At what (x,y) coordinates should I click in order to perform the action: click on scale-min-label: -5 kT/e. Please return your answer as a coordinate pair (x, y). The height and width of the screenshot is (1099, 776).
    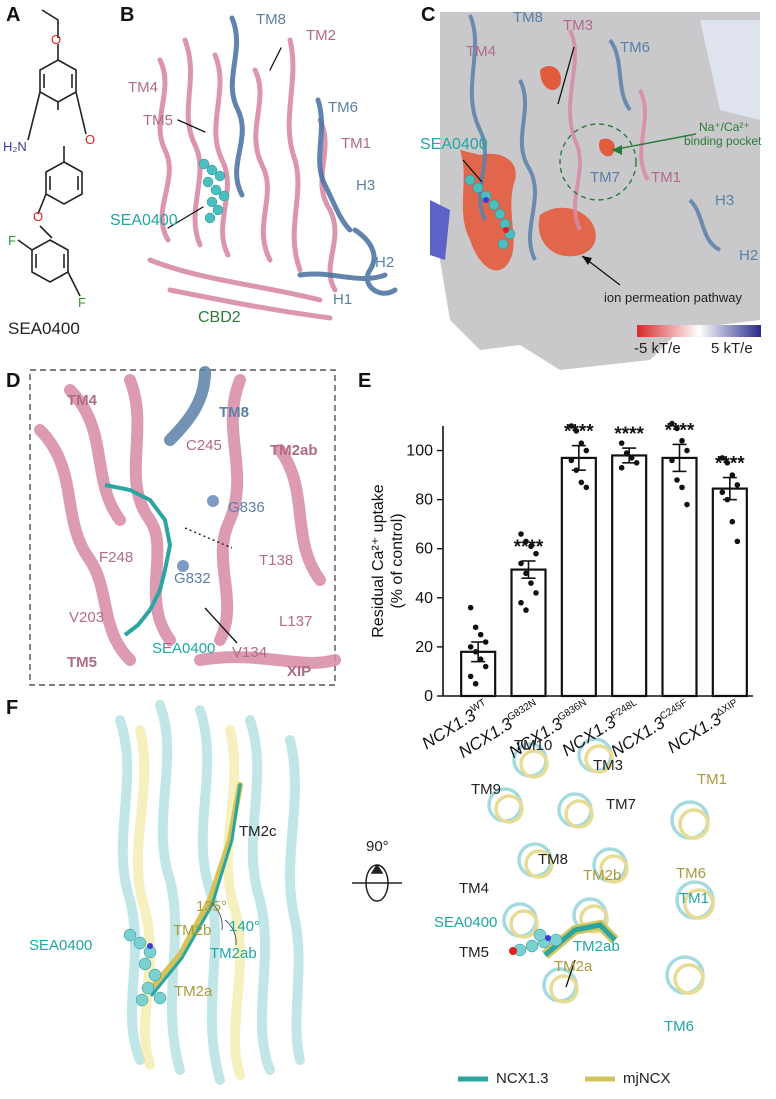
    Looking at the image, I should click on (657, 348).